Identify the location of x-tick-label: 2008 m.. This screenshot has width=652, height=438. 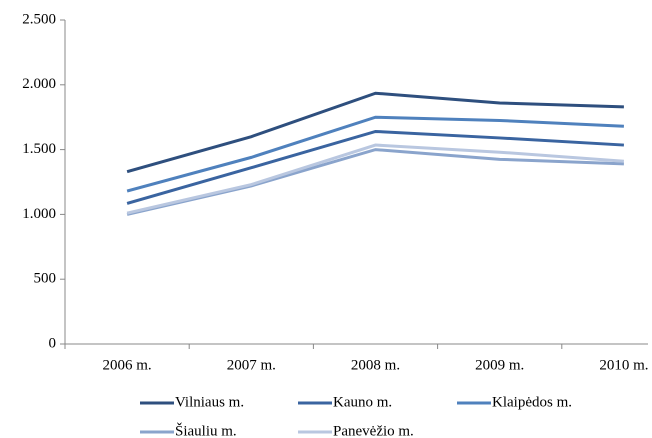
(375, 365).